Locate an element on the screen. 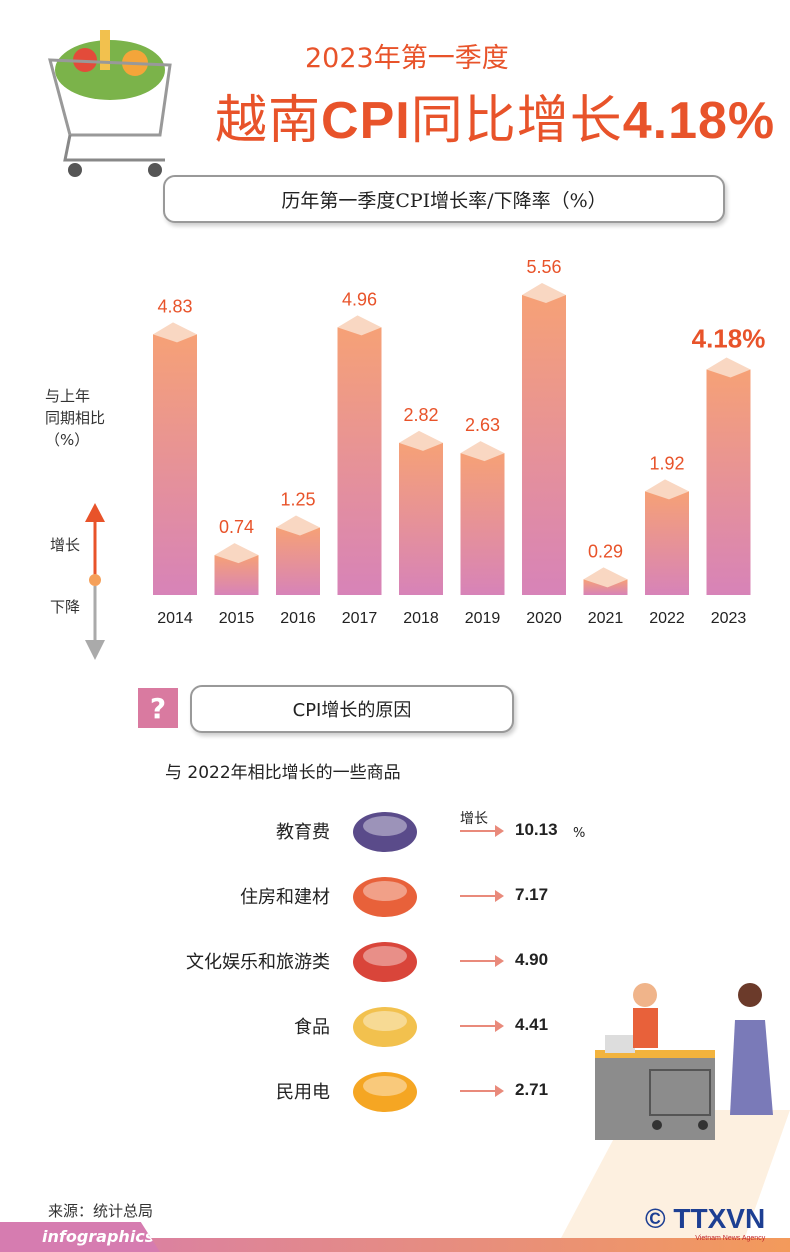 This screenshot has width=790, height=1252. up-down-arrow-icon is located at coordinates (95, 581).